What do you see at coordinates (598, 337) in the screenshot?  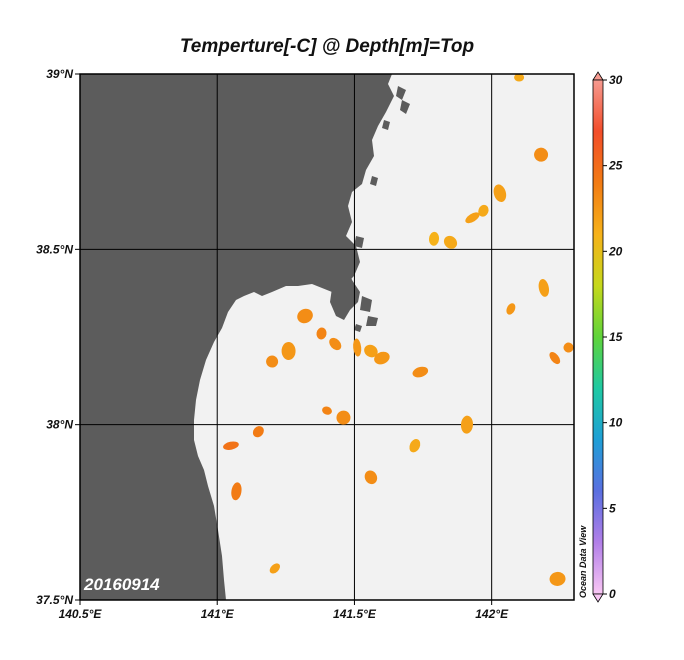 I see `colorbar-body` at bounding box center [598, 337].